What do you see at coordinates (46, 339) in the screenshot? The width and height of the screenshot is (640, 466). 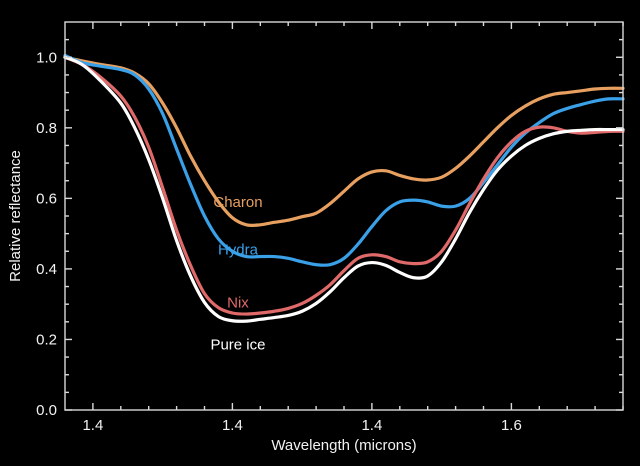 I see `y-tick-label: 0.2` at bounding box center [46, 339].